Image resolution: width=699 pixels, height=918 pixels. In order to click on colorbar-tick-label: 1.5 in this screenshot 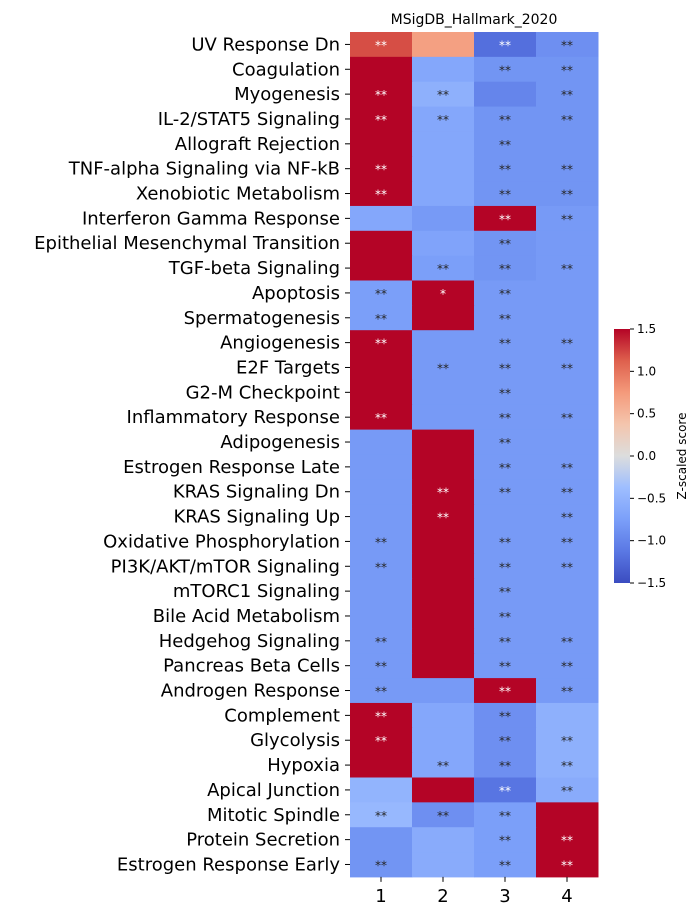, I will do `click(646, 329)`.